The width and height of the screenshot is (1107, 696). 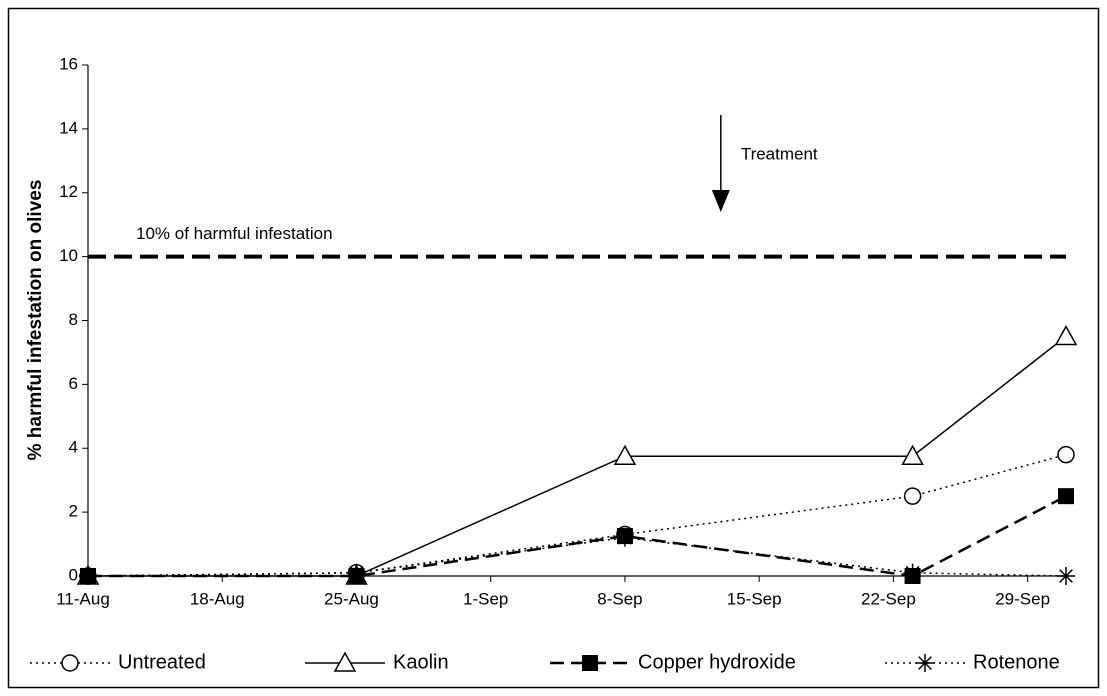 What do you see at coordinates (73, 511) in the screenshot?
I see `y-tick-label: 2` at bounding box center [73, 511].